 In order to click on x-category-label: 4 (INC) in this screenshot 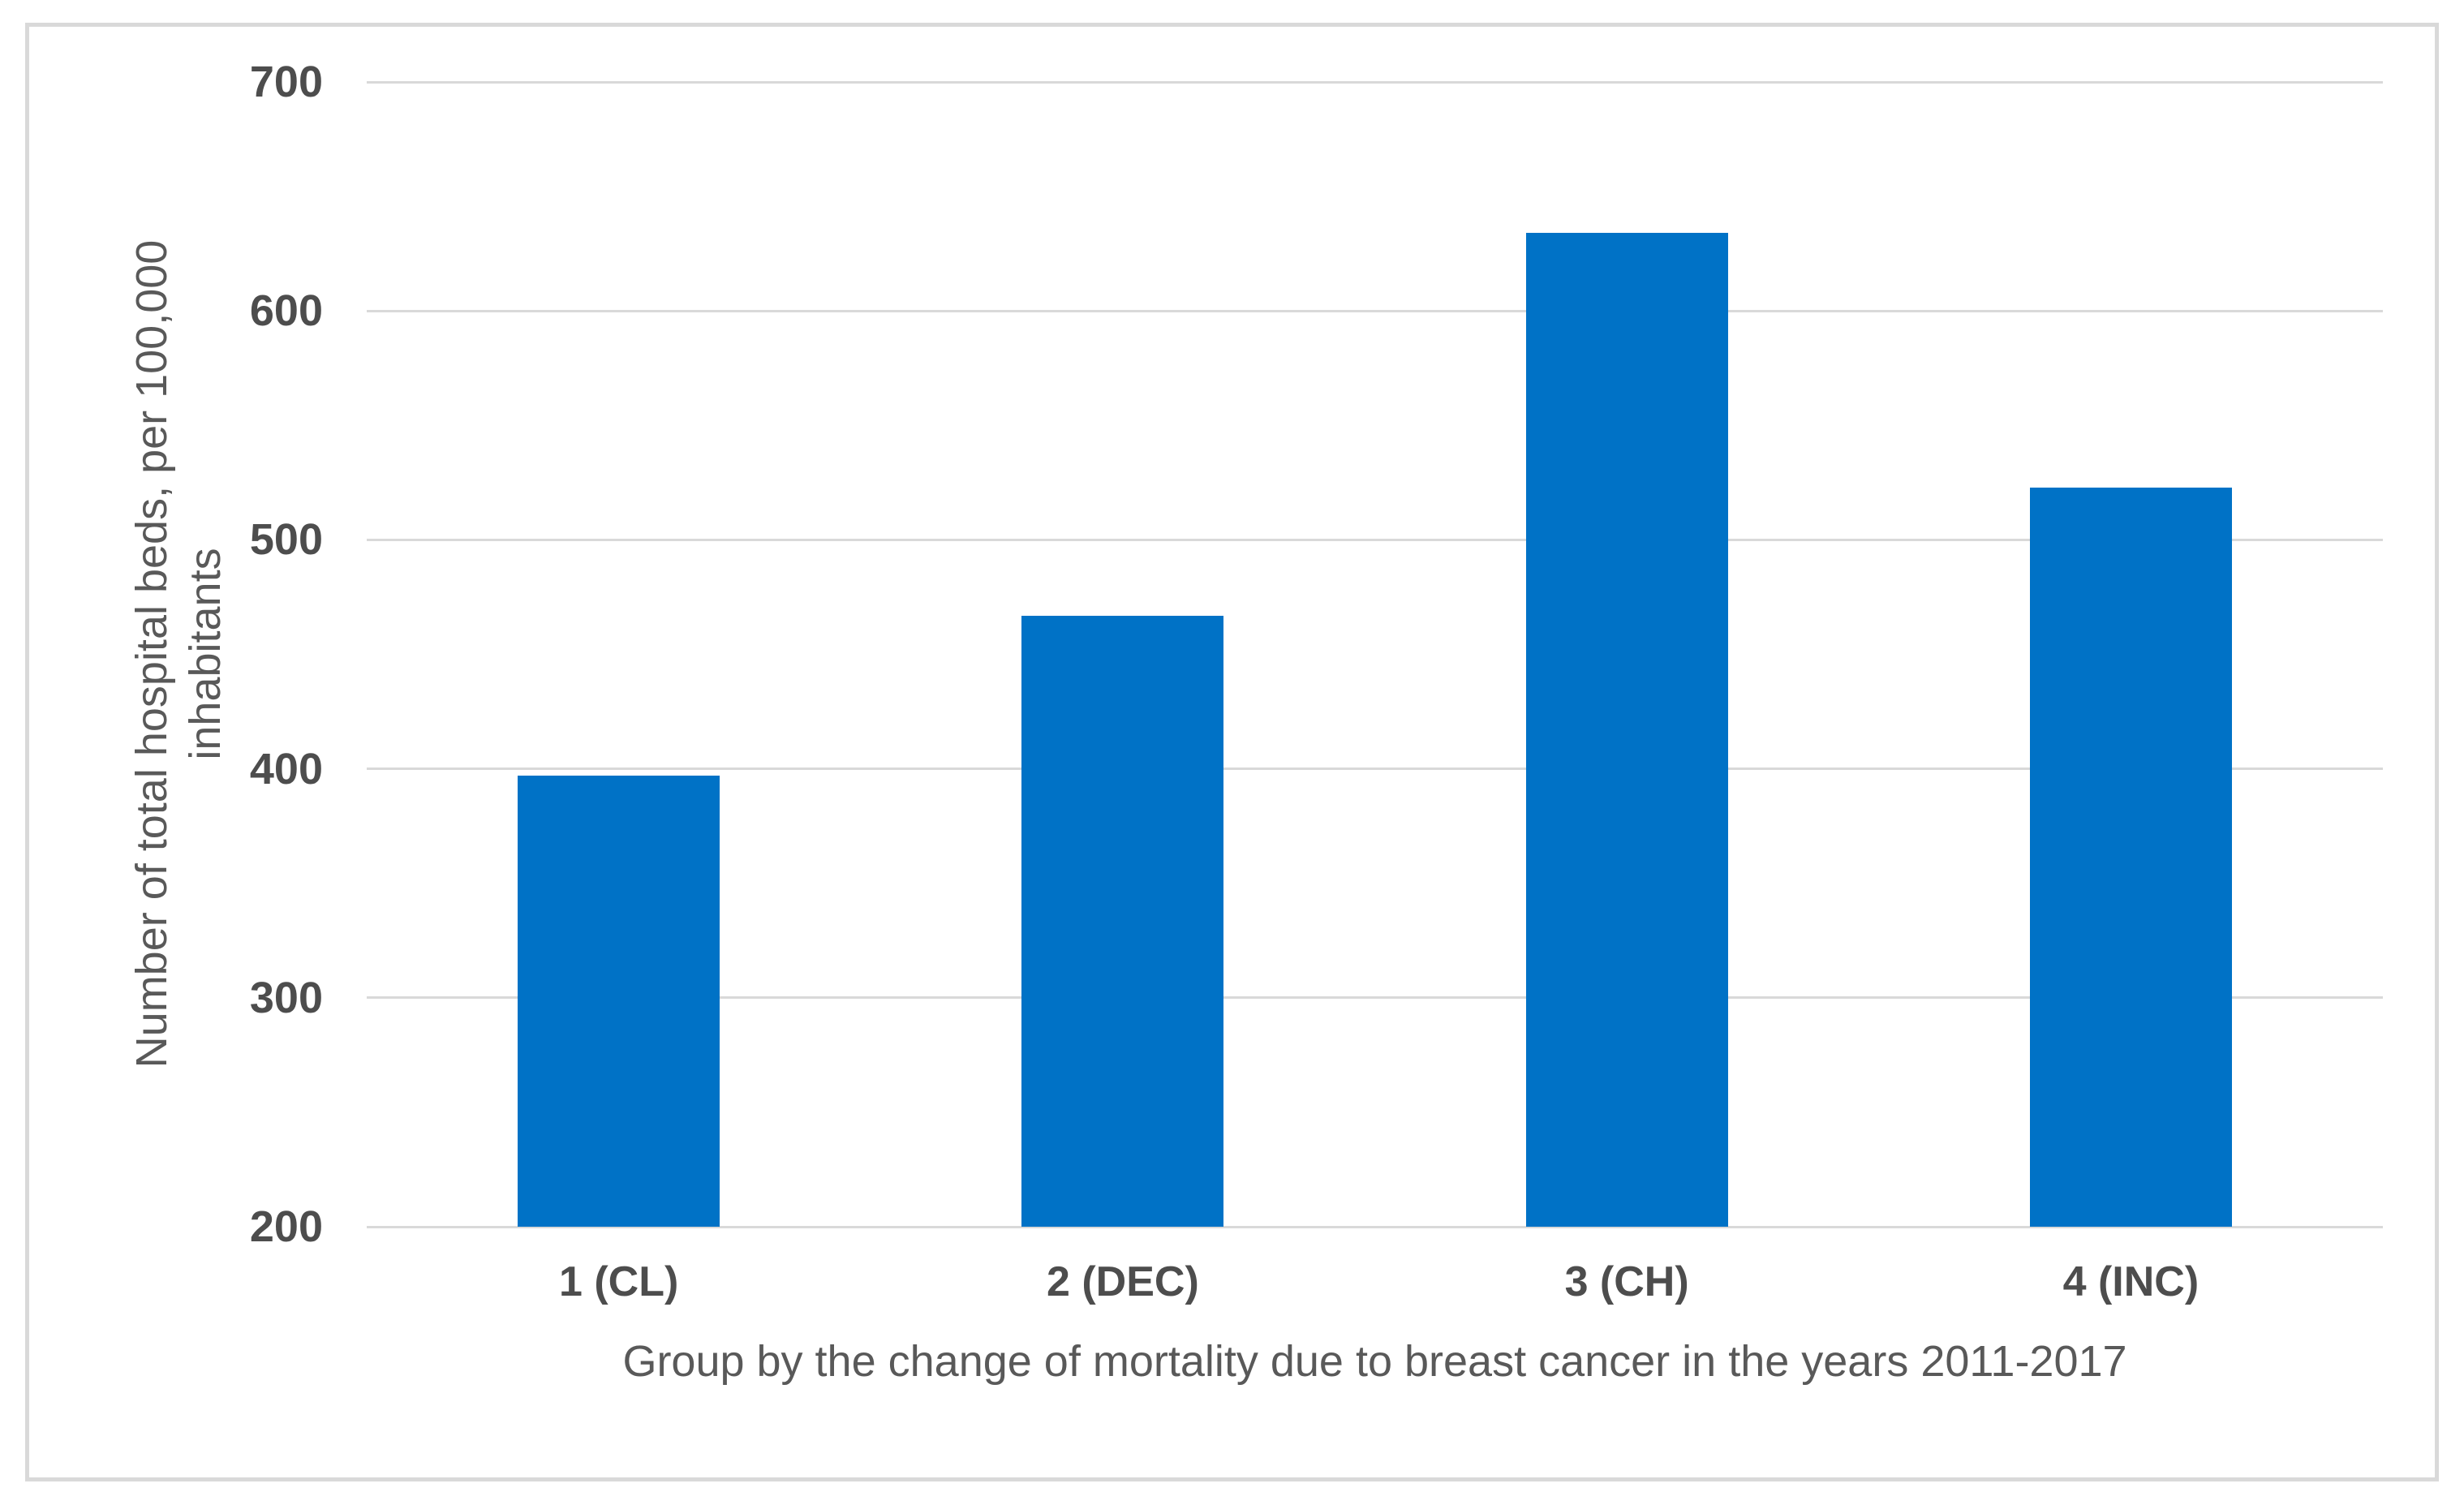, I will do `click(2131, 1281)`.